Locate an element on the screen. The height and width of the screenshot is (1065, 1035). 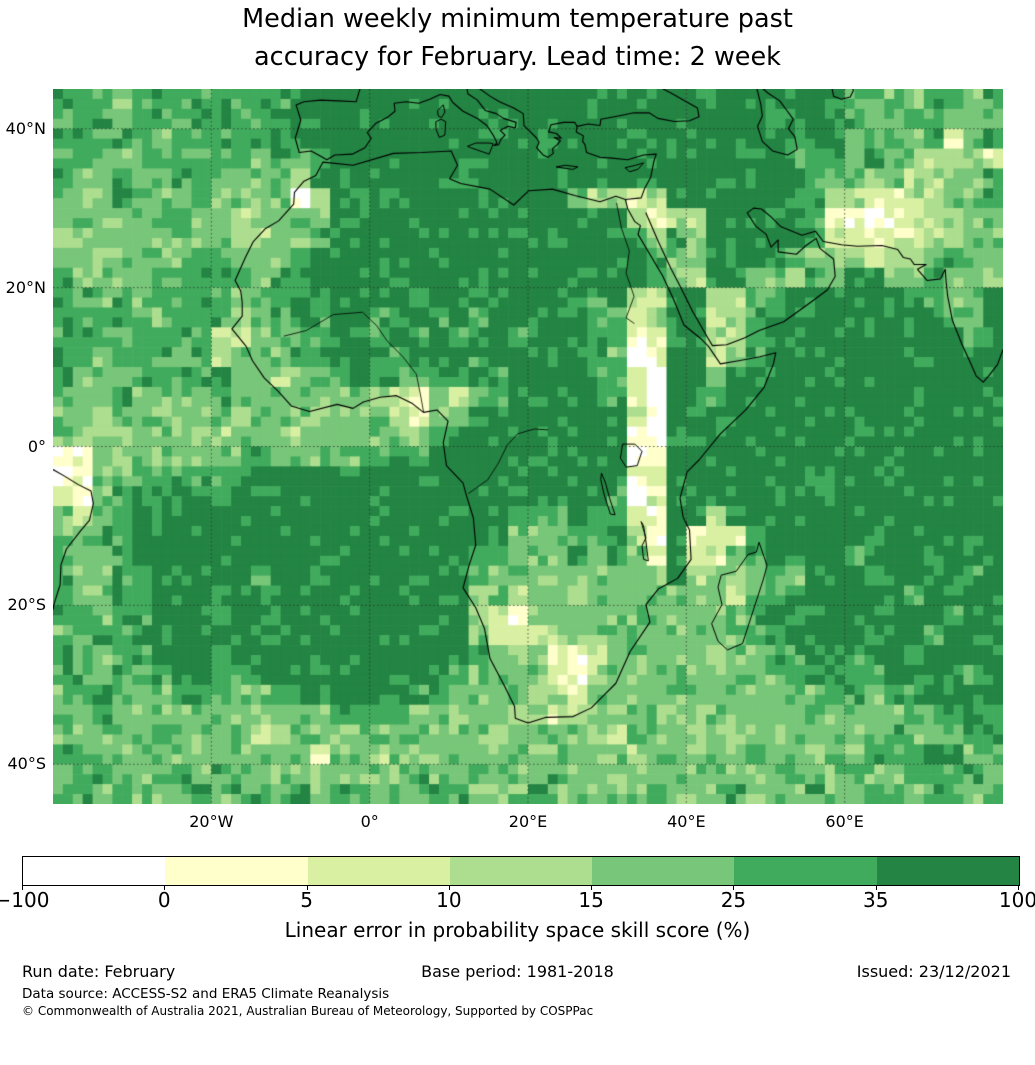
footer-run-date: Run date: February is located at coordinates (99, 971).